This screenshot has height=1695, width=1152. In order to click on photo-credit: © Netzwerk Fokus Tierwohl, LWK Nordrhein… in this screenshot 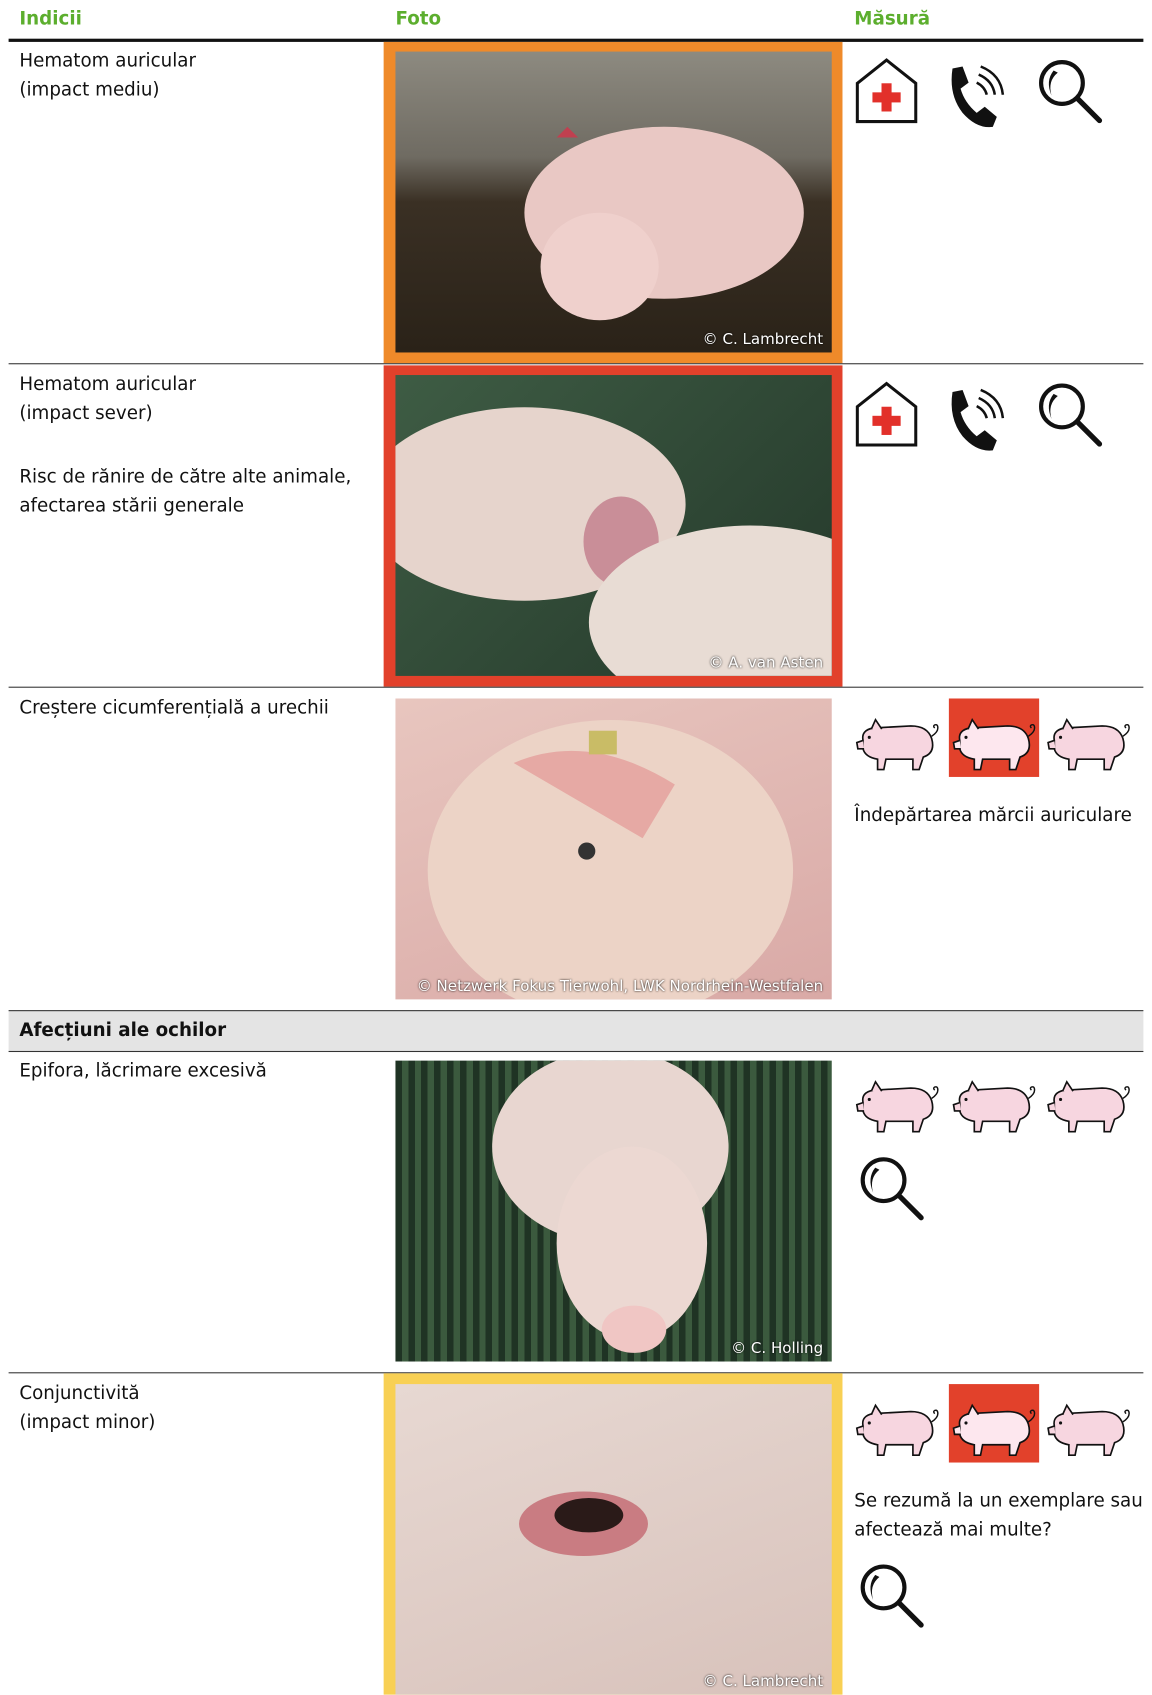, I will do `click(620, 986)`.